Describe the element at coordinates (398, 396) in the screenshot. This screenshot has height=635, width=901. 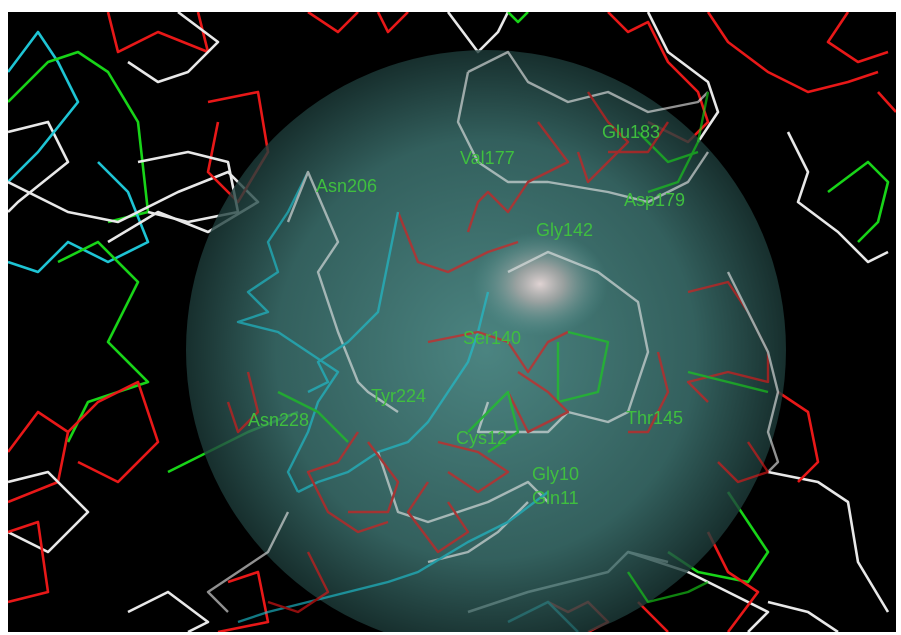
I see `label-tyr224: Tyr224` at that location.